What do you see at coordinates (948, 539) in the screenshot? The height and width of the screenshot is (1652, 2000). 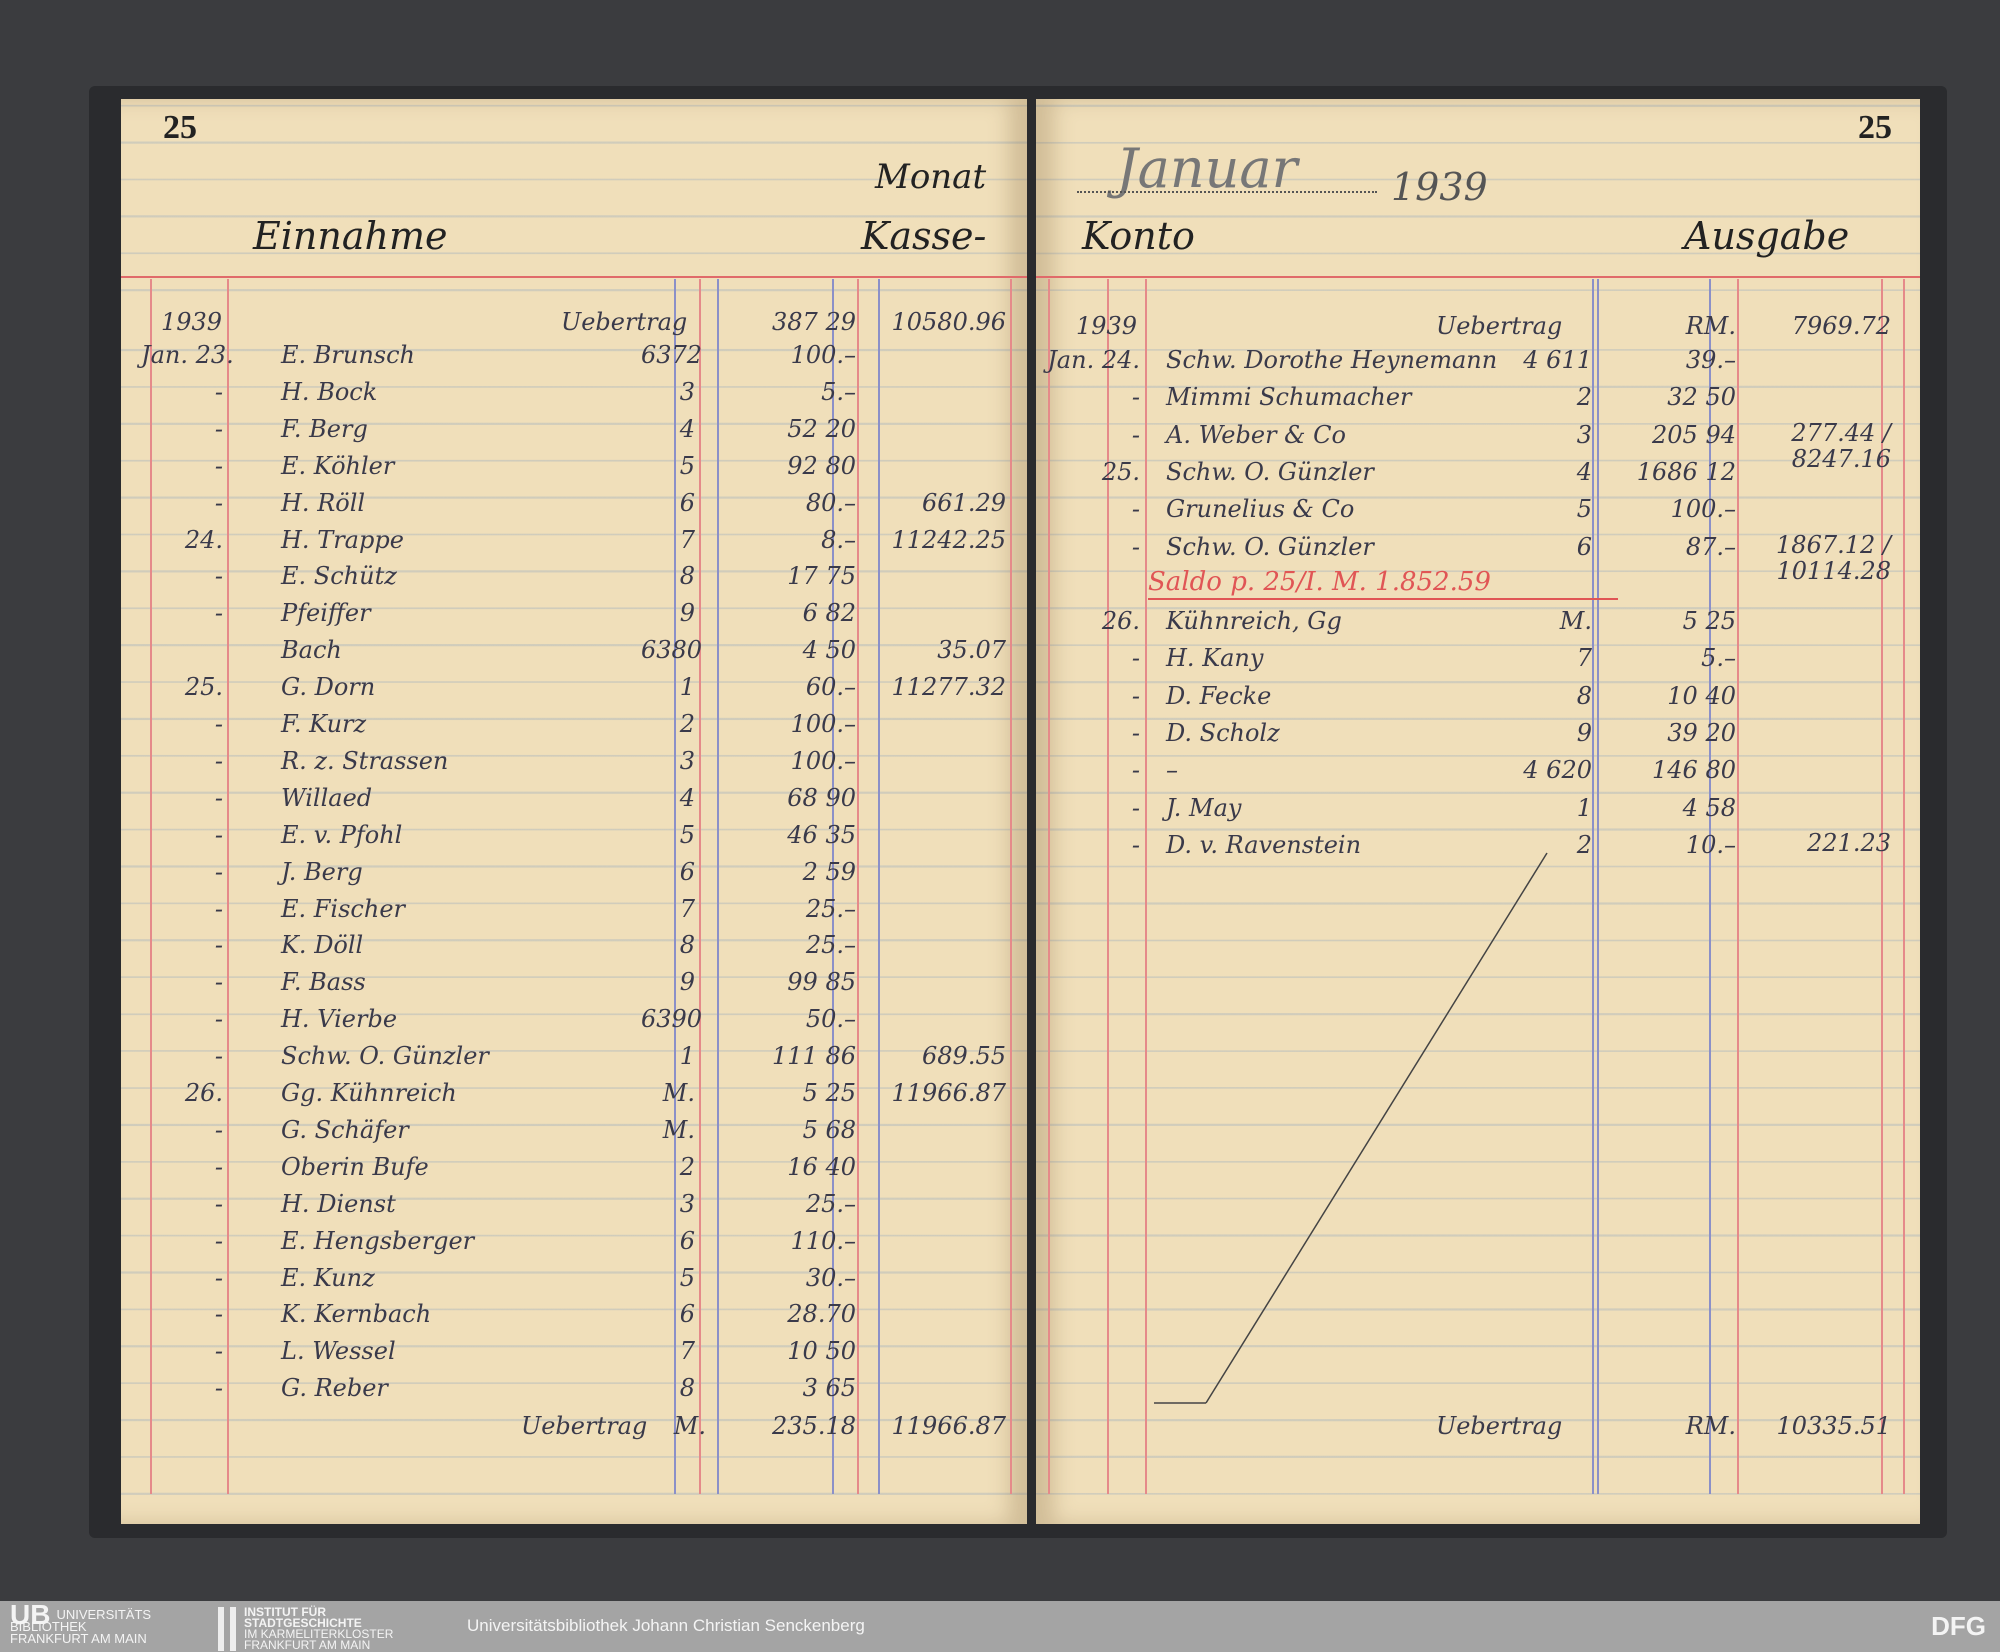 I see `table-row-total: 11242.25` at bounding box center [948, 539].